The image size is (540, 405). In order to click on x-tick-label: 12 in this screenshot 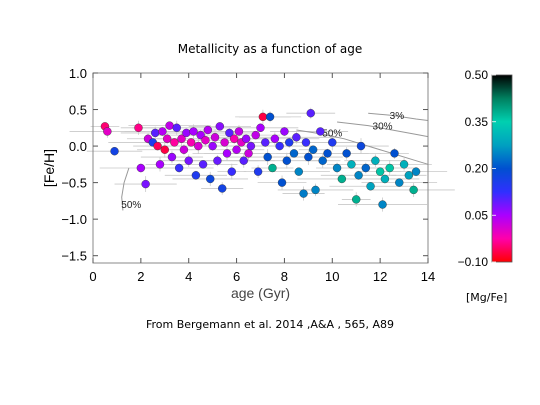, I will do `click(380, 276)`.